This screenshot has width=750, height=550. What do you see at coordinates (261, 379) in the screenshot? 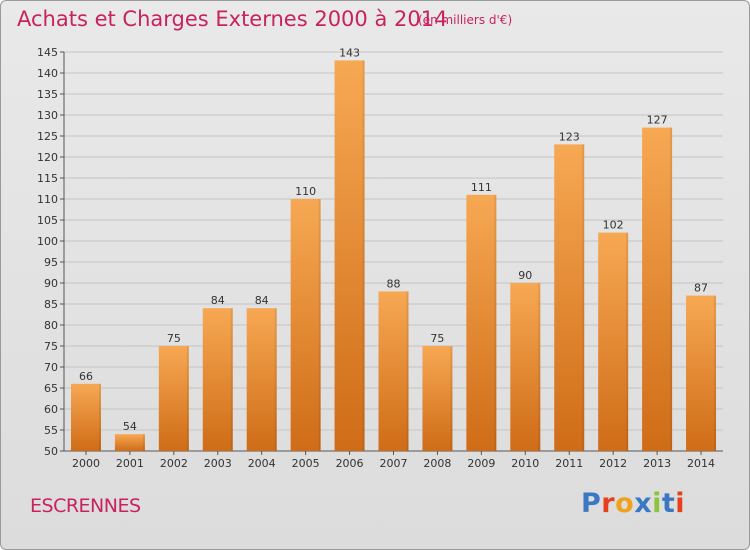
I see `bar-2004` at bounding box center [261, 379].